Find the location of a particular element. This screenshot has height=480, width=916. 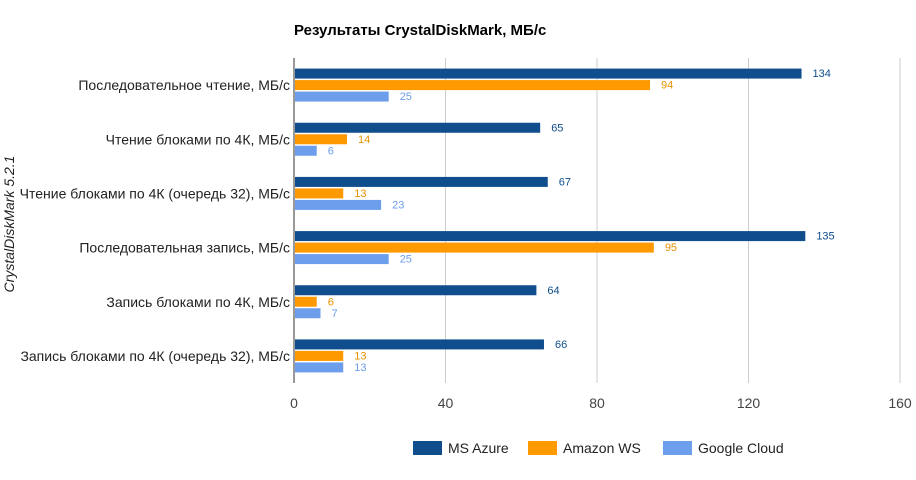

legend-label: Amazon WS is located at coordinates (602, 448).